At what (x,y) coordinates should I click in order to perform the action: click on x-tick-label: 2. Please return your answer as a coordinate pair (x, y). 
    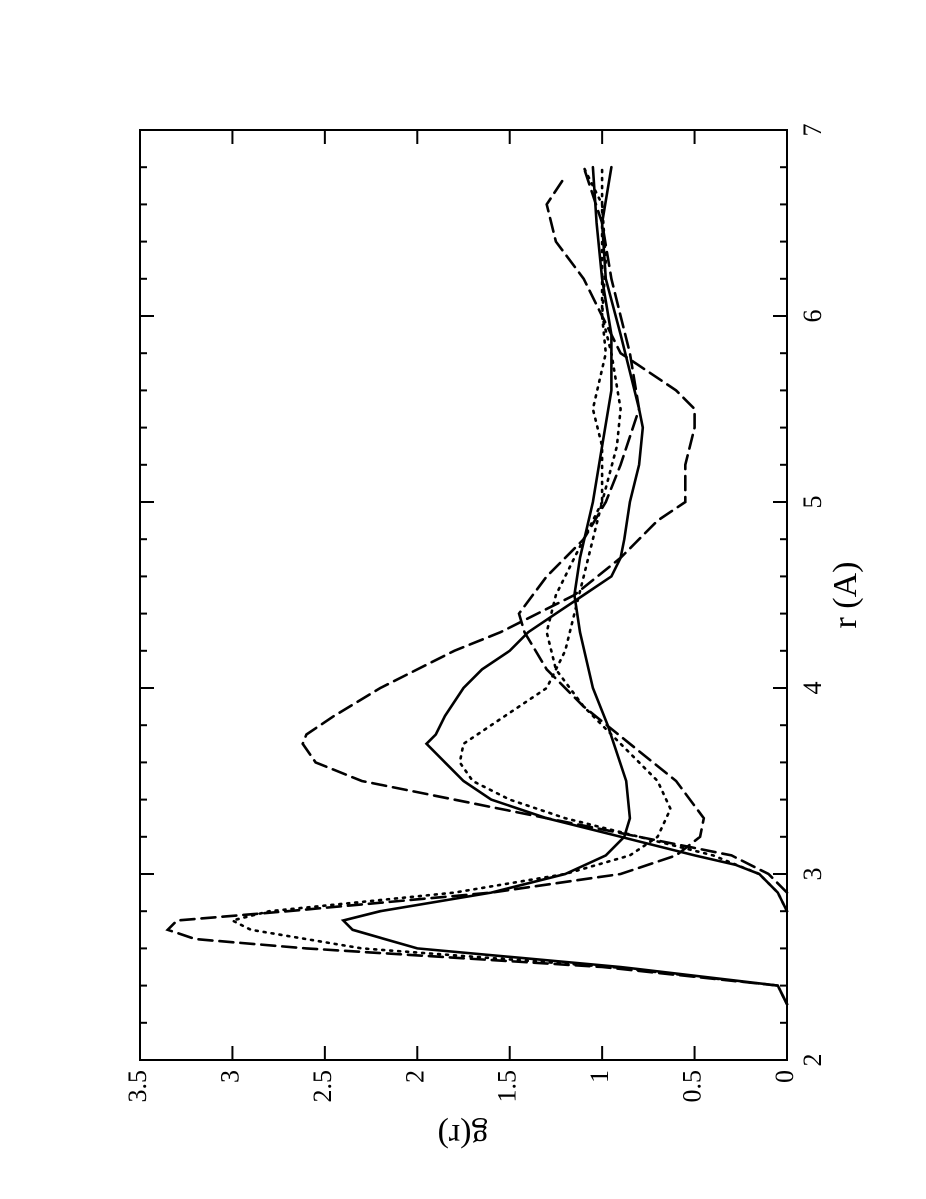
    Looking at the image, I should click on (812, 1060).